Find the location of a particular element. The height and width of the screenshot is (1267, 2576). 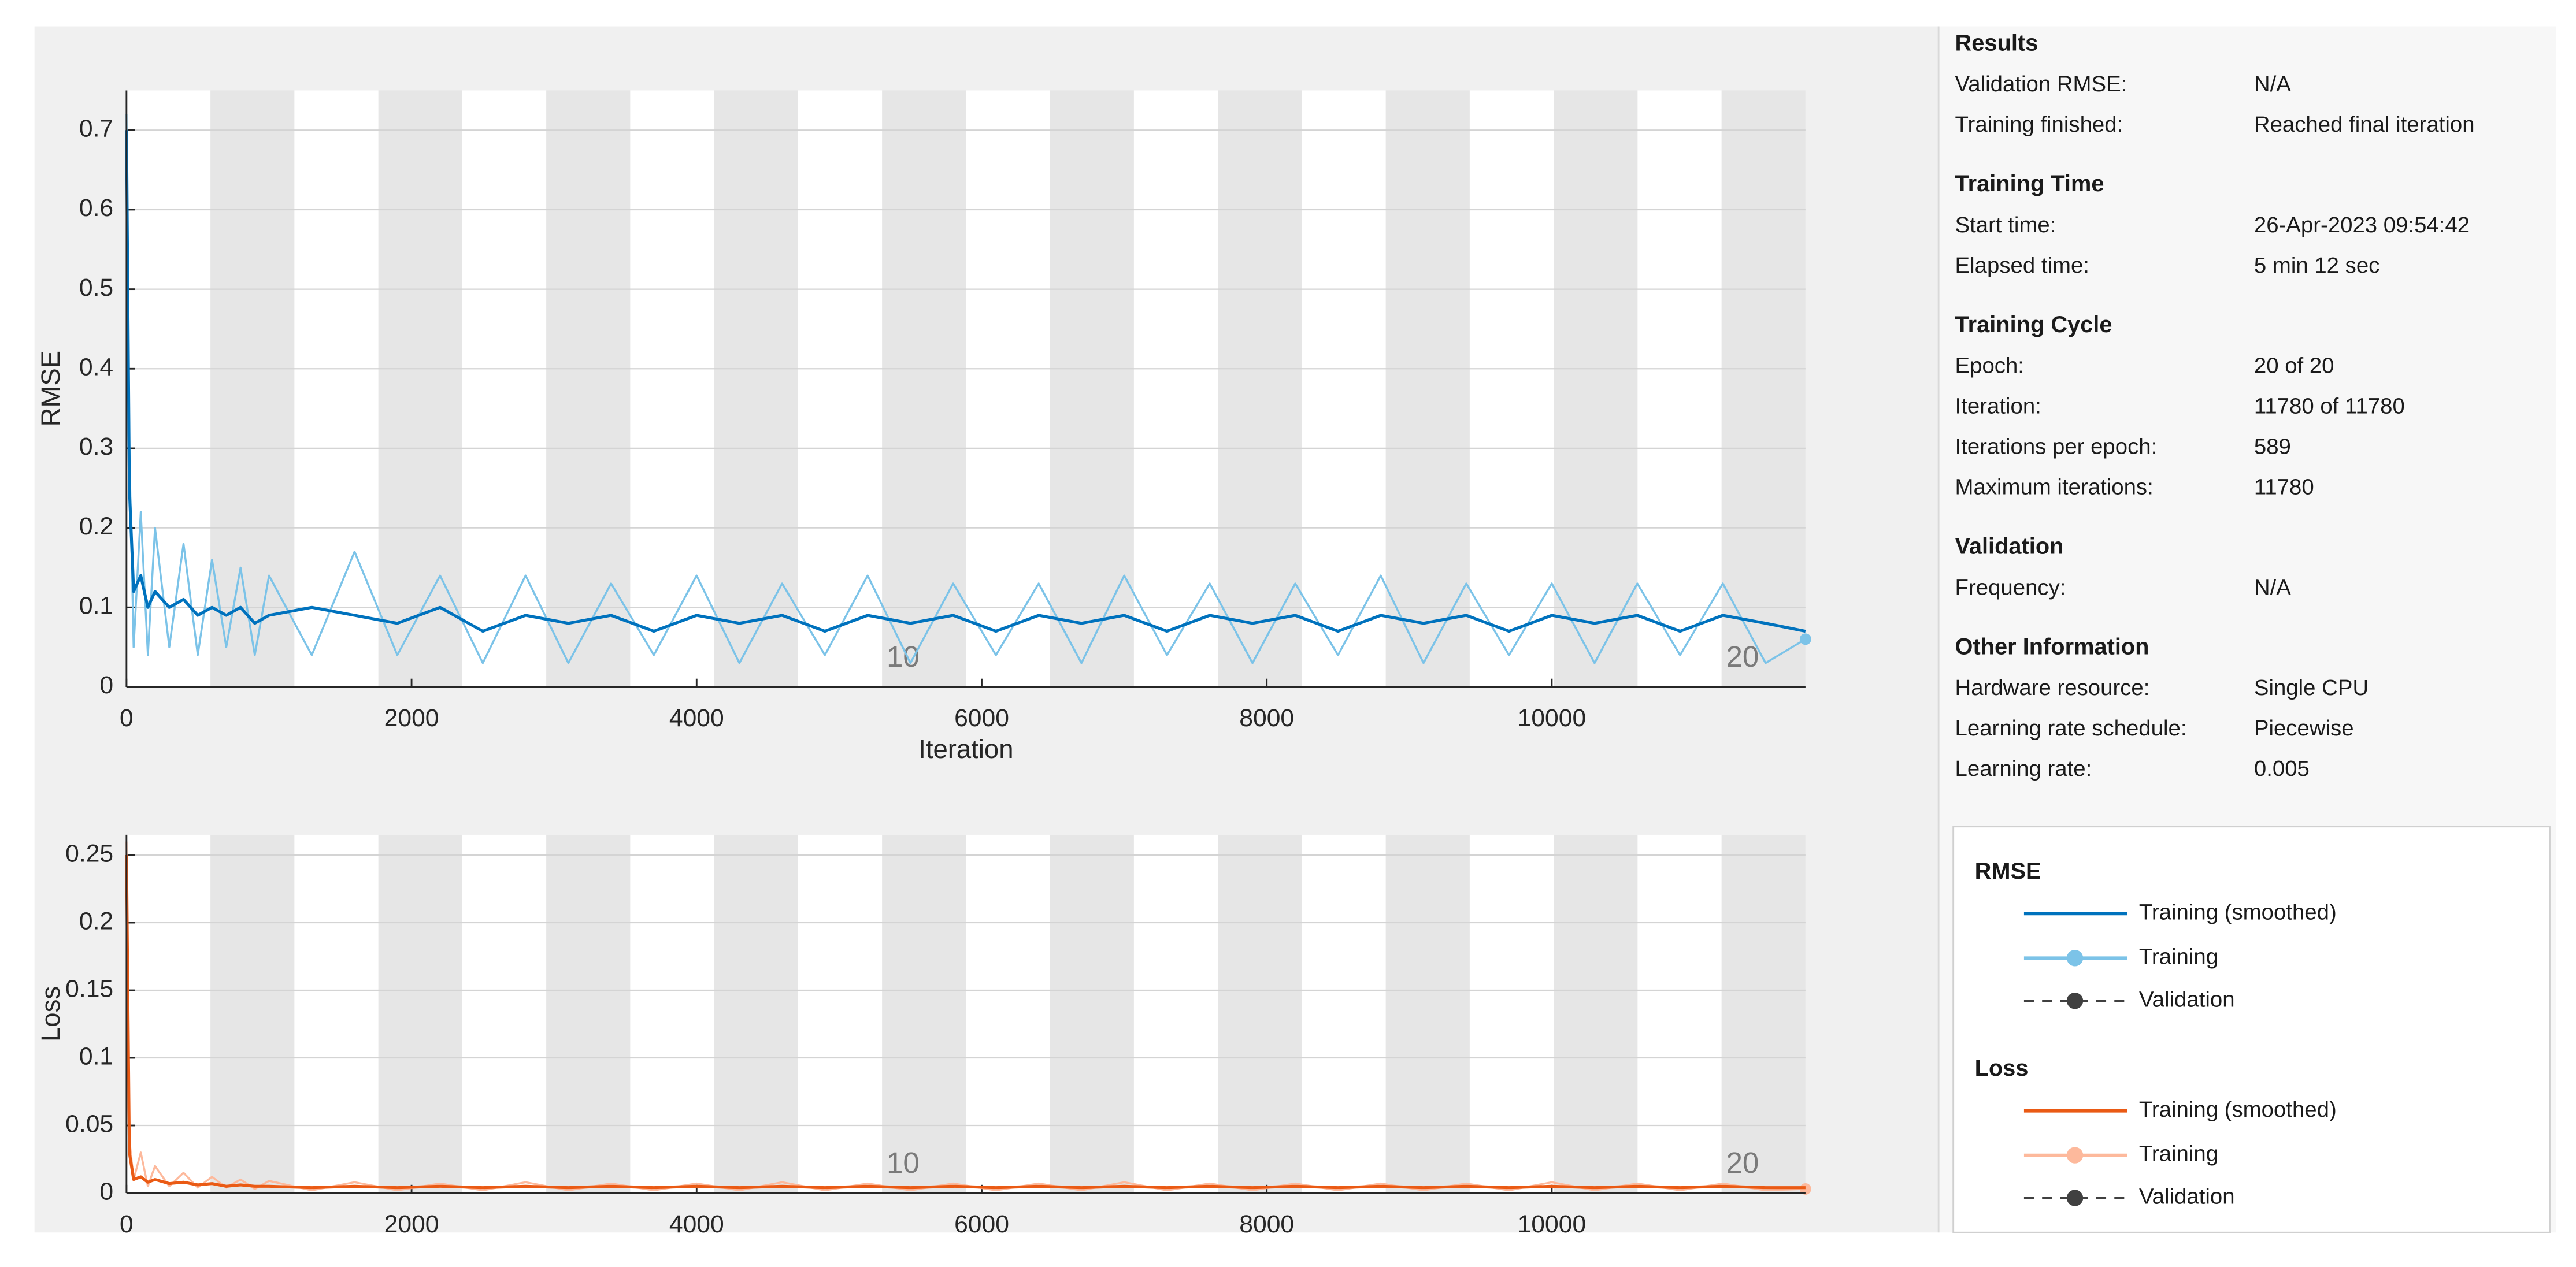

info-label: Hardware resource: is located at coordinates (2052, 687).